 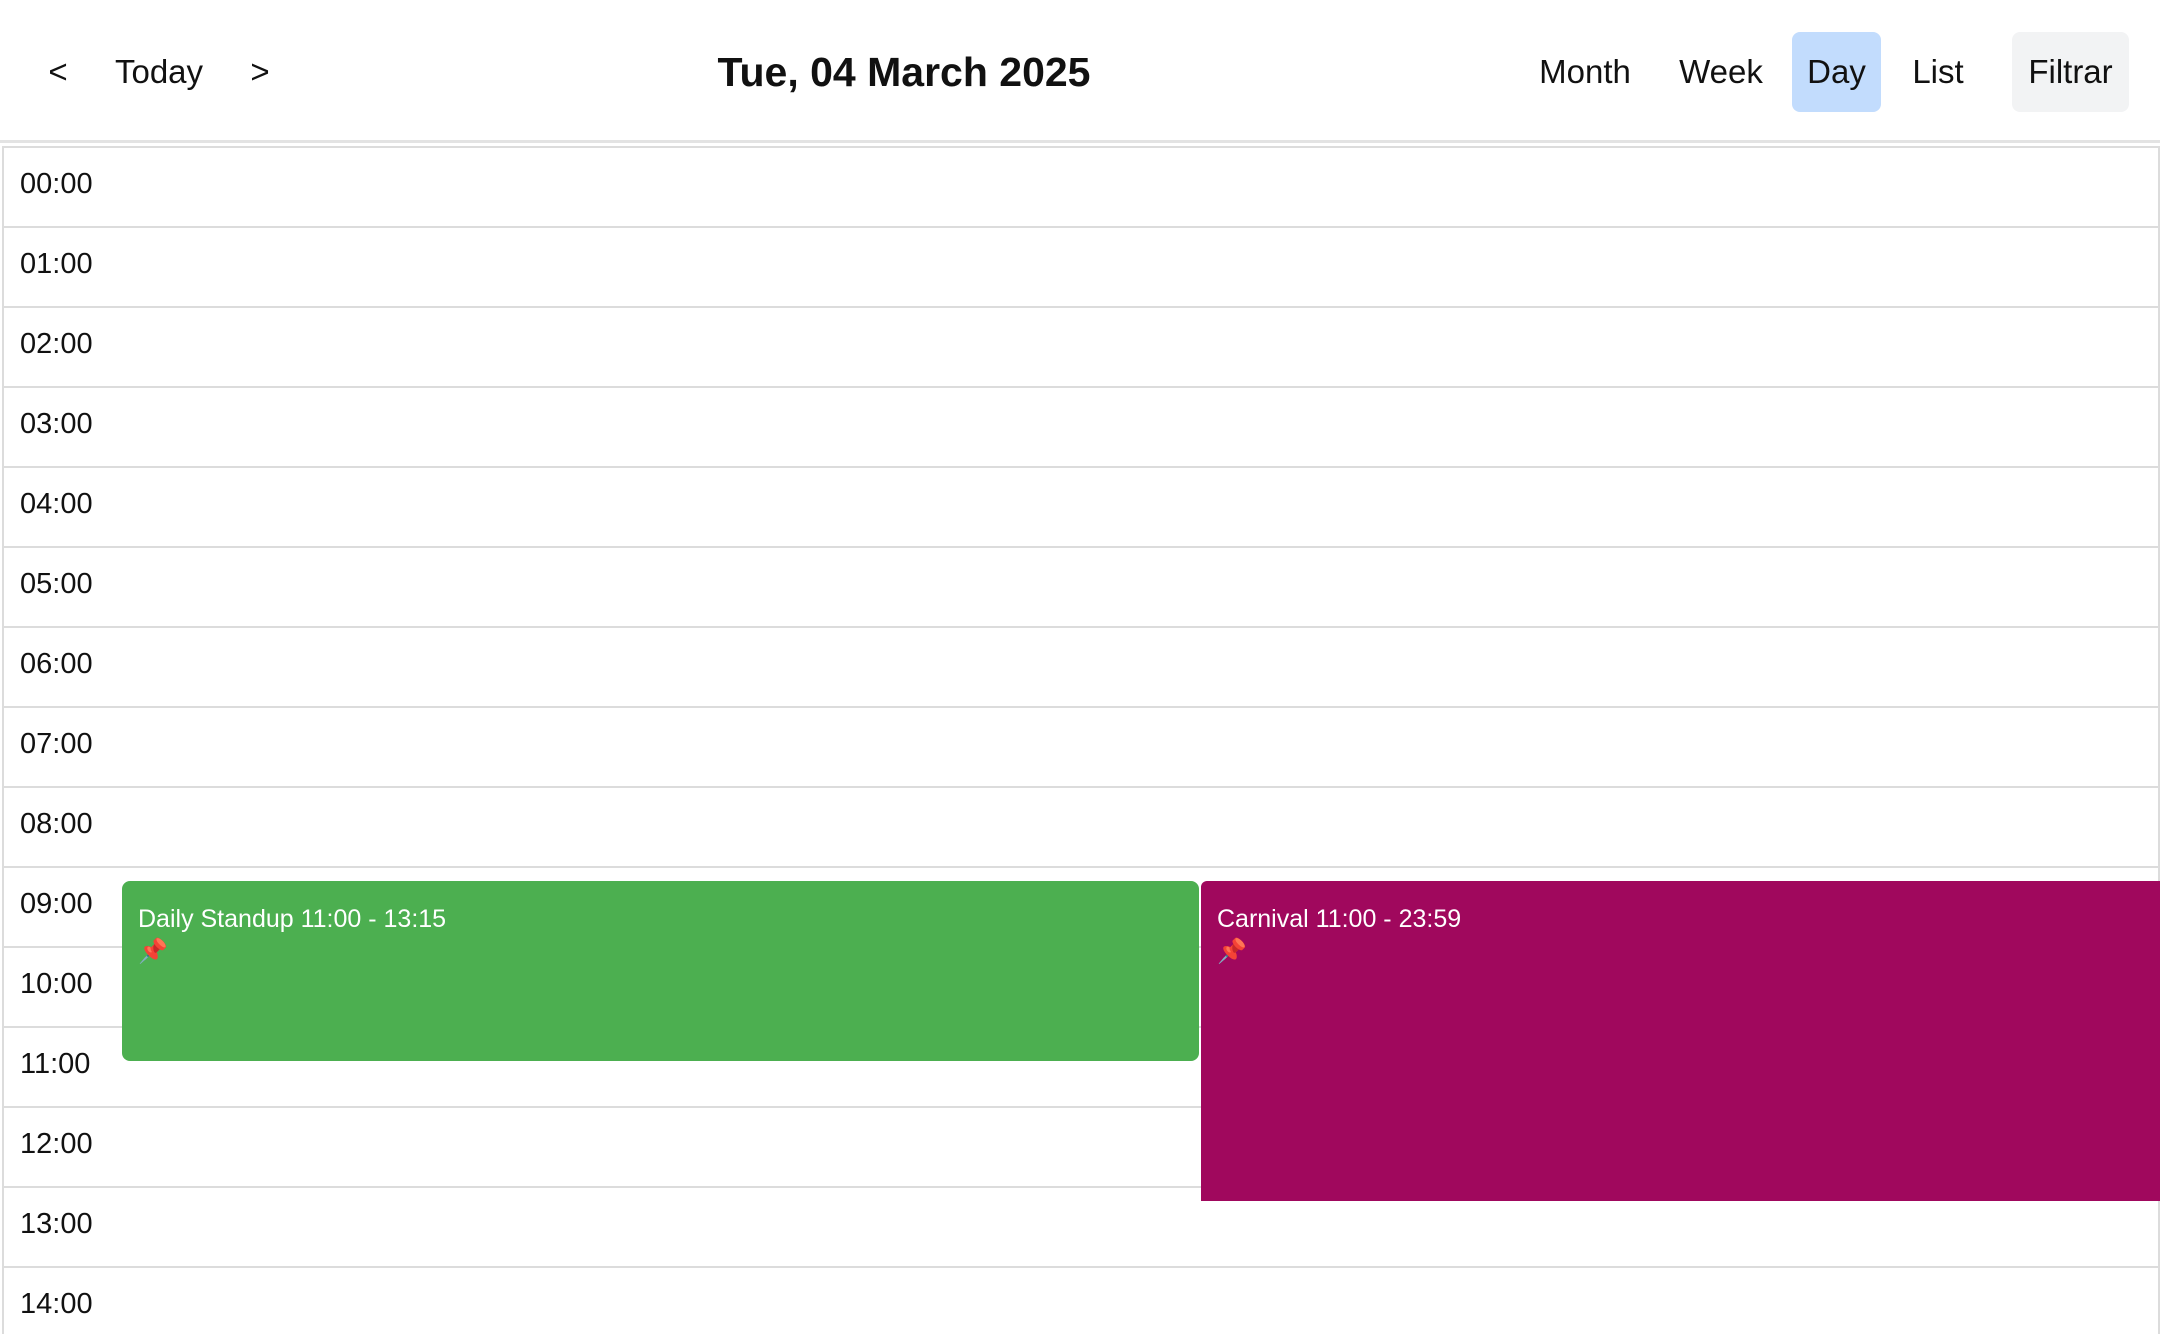 I want to click on calendar-title: Tue, 04 March 2025, so click(x=904, y=72).